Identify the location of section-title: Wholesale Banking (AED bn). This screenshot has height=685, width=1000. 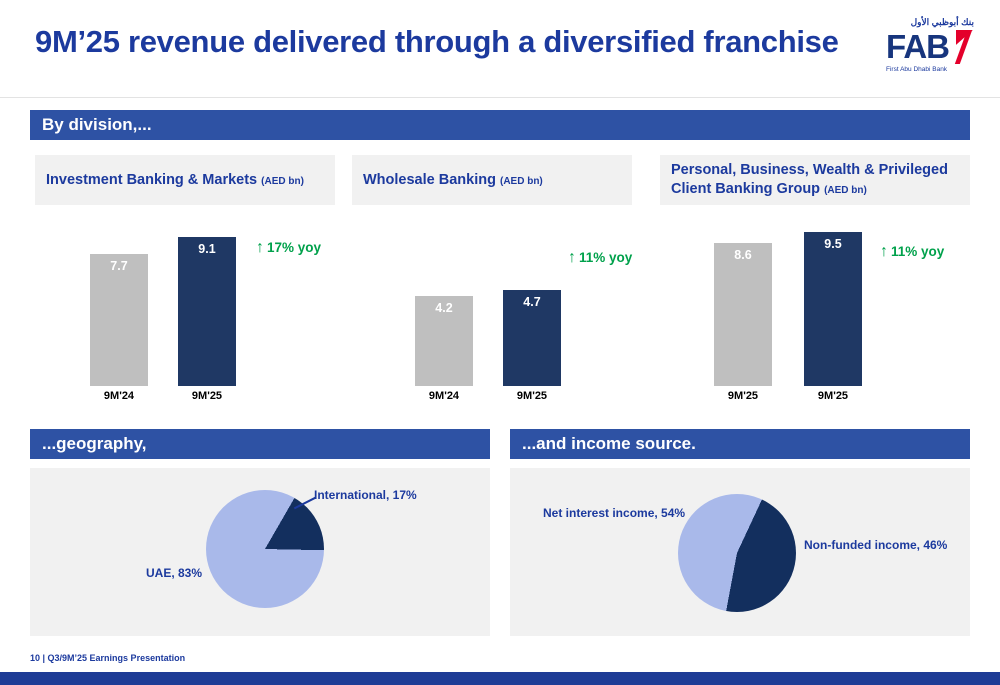
(453, 180).